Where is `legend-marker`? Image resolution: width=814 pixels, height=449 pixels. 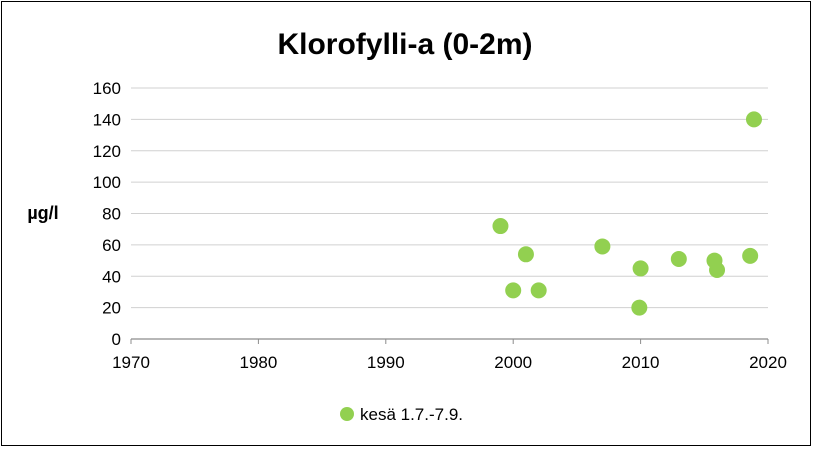 legend-marker is located at coordinates (347, 414).